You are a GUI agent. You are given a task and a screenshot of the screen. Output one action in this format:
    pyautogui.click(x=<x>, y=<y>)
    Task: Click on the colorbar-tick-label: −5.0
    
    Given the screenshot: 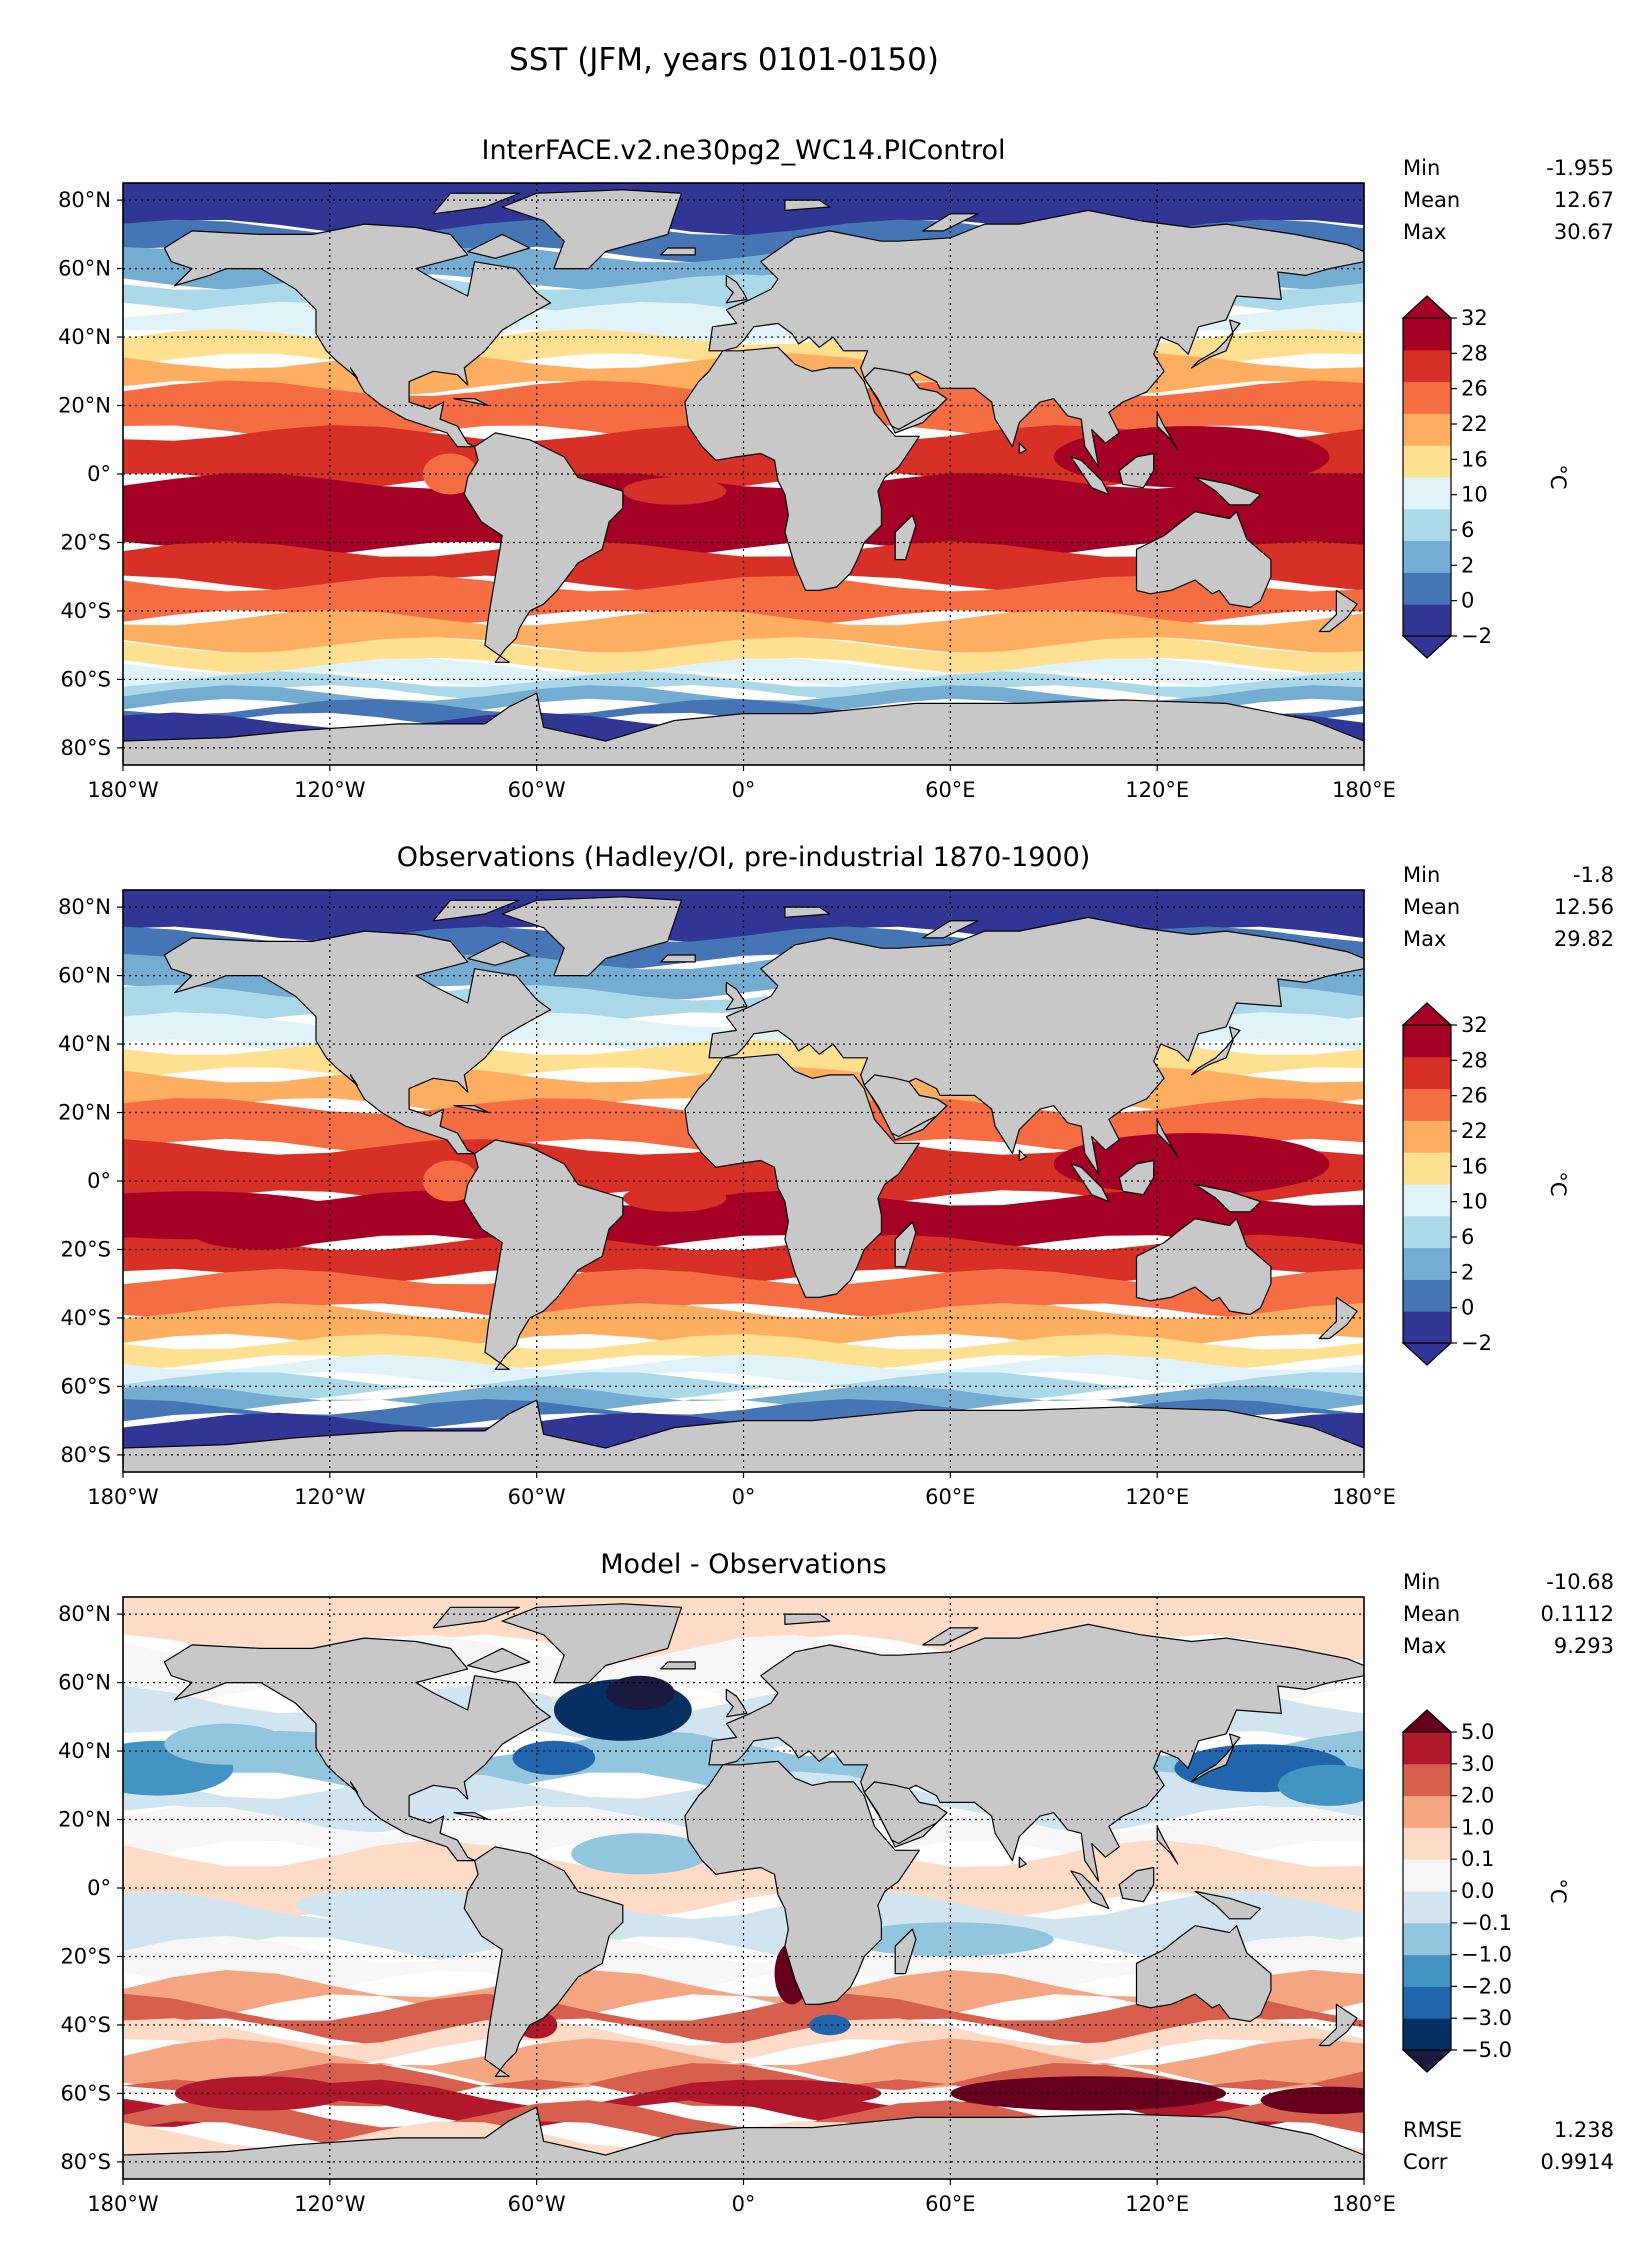 What is the action you would take?
    pyautogui.click(x=1486, y=2050)
    